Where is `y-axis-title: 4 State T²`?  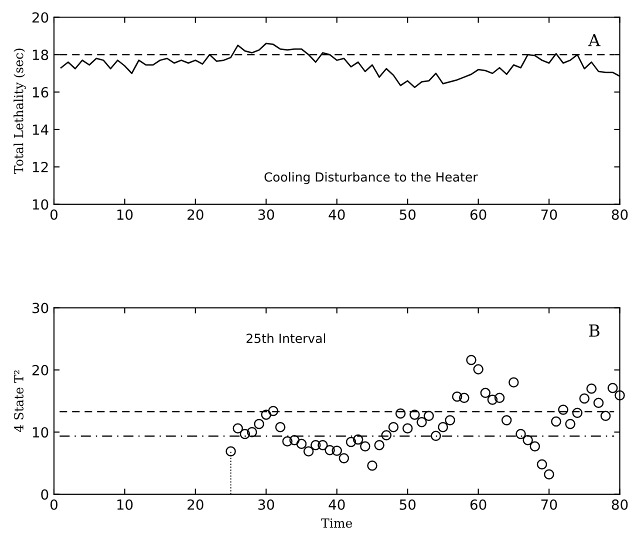
y-axis-title: 4 State T² is located at coordinates (19, 401).